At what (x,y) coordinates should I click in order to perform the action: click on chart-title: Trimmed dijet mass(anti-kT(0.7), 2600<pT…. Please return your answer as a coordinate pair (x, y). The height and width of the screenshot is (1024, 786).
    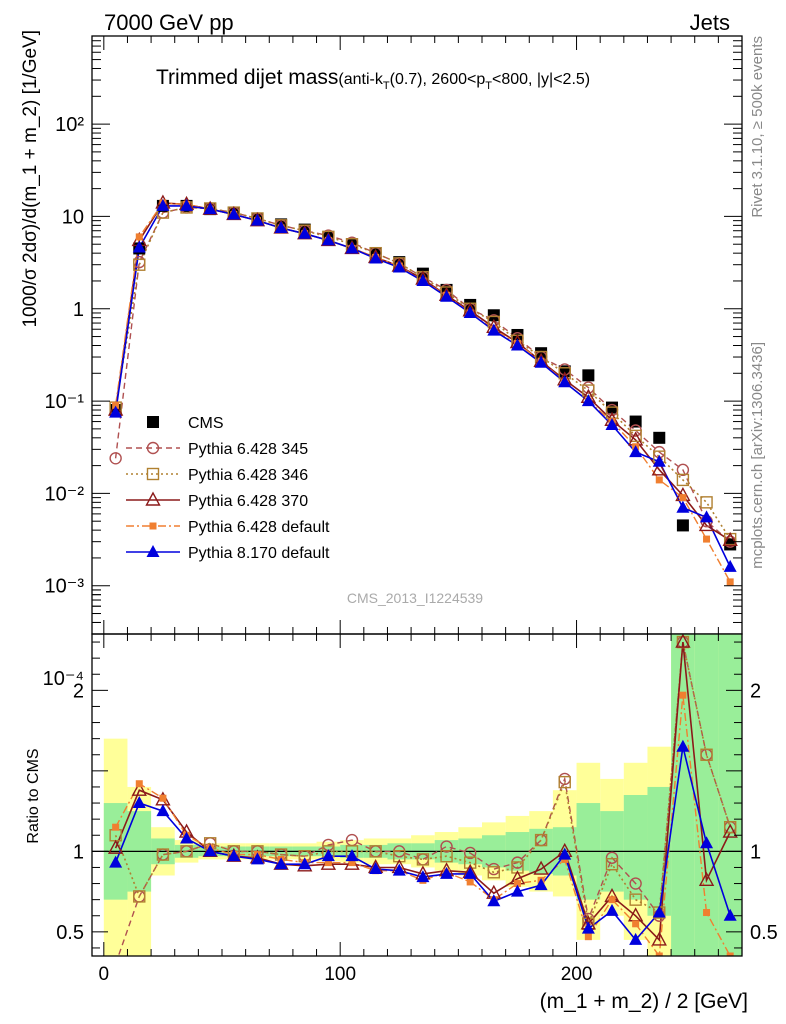
    Looking at the image, I should click on (373, 79).